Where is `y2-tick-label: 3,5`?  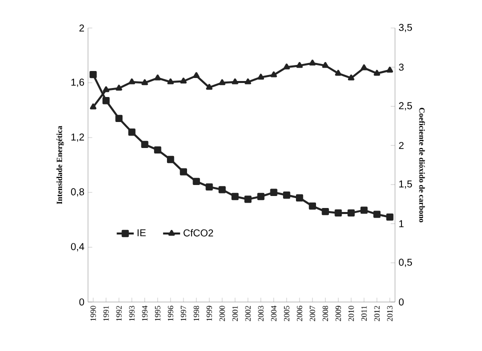 y2-tick-label: 3,5 is located at coordinates (405, 28).